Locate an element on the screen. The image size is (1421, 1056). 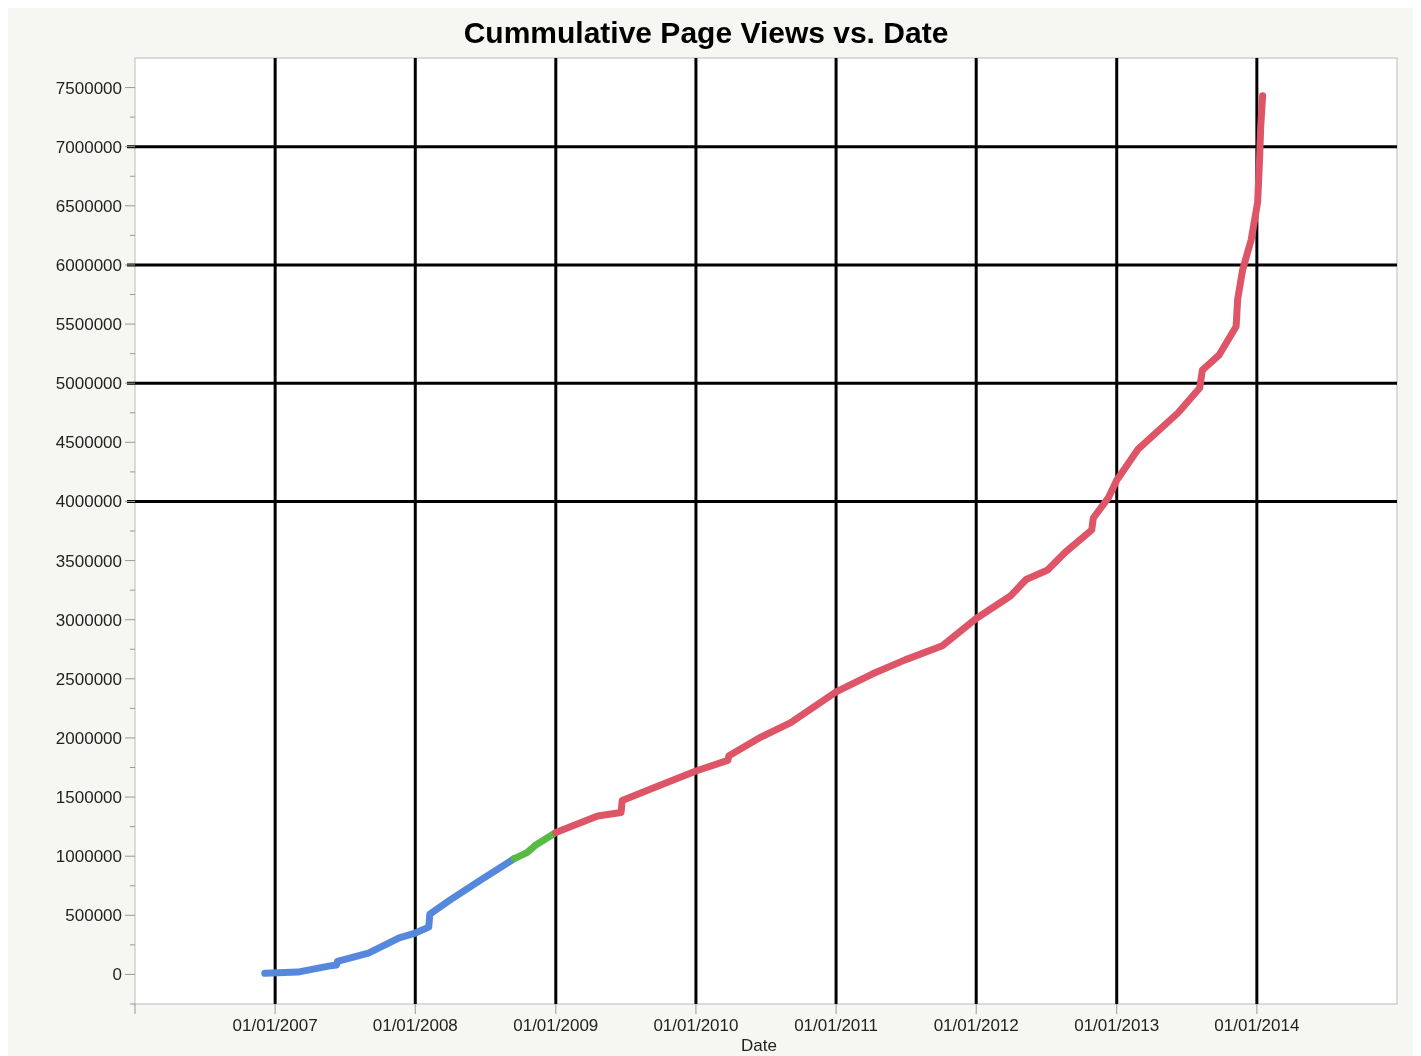
x-tick-label: 01/01/2014 is located at coordinates (1257, 1025).